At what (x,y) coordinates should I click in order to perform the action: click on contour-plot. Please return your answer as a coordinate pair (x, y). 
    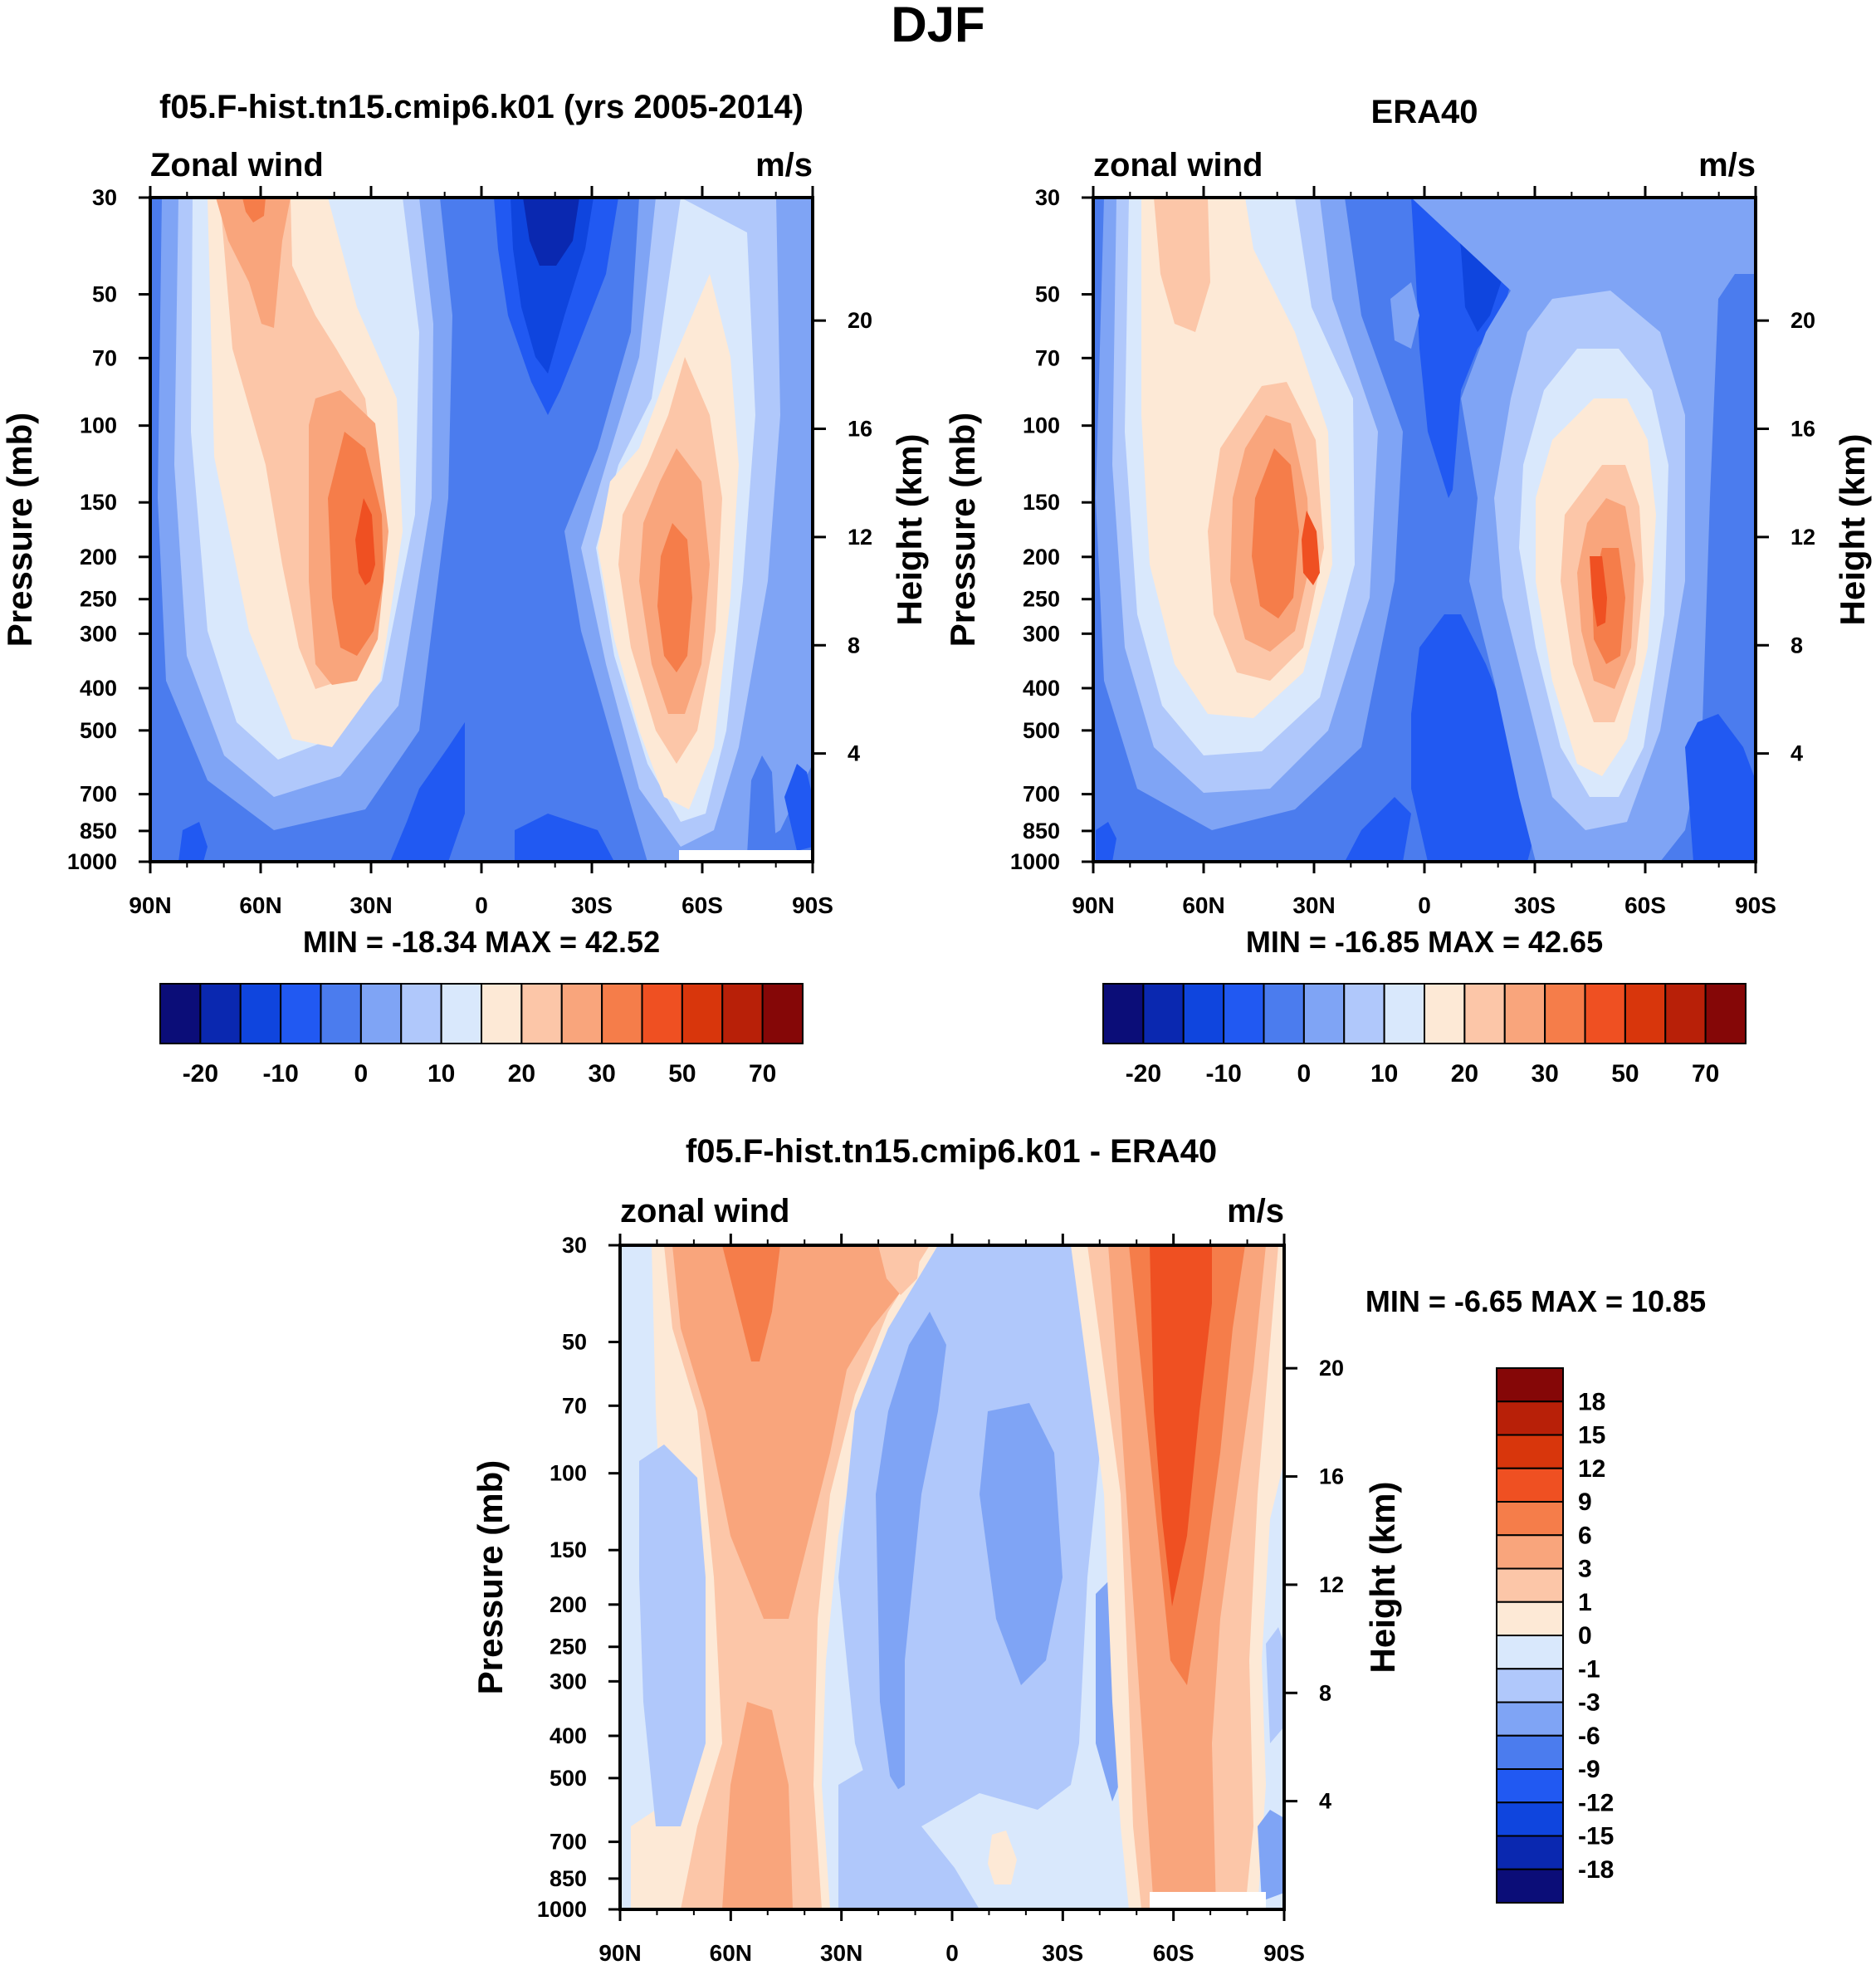
    Looking at the image, I should click on (1424, 530).